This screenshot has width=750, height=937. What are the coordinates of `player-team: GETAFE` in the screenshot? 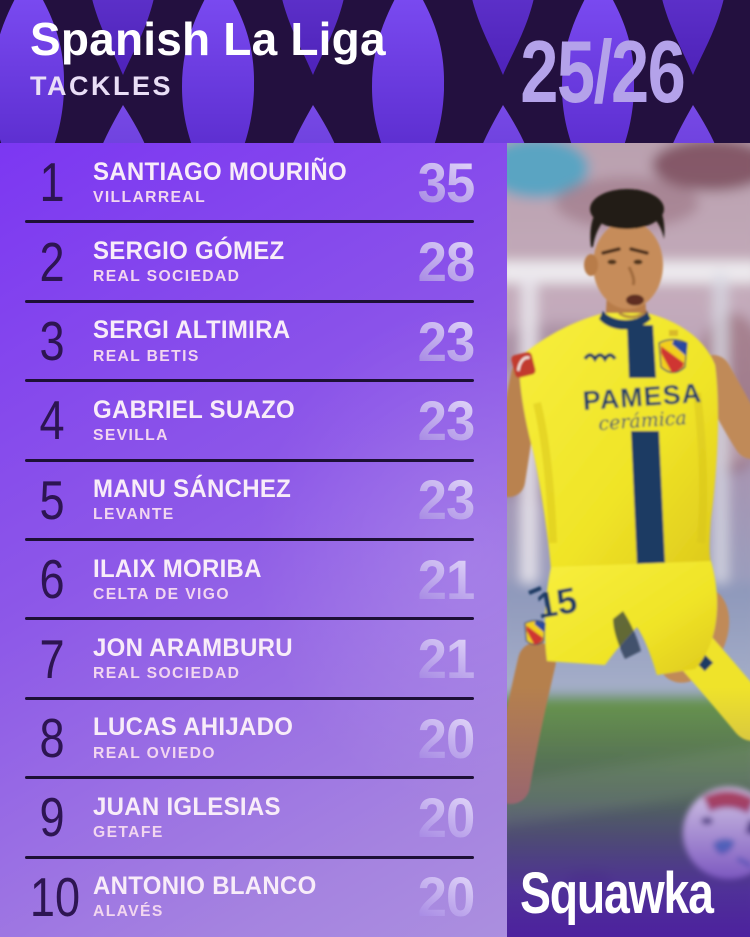 It's located at (128, 833).